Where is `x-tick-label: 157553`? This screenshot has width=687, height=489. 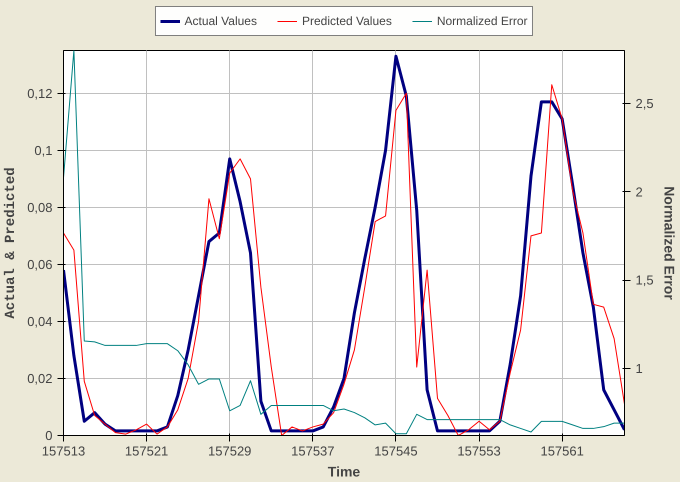
x-tick-label: 157553 is located at coordinates (479, 451).